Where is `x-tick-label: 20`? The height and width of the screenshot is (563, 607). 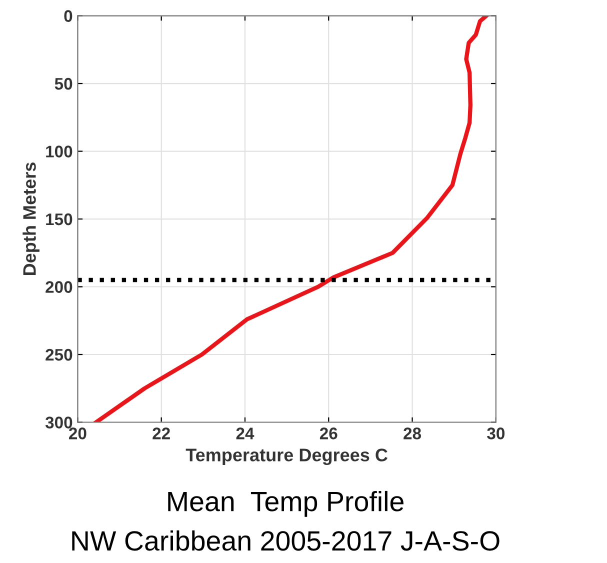
x-tick-label: 20 is located at coordinates (77, 434).